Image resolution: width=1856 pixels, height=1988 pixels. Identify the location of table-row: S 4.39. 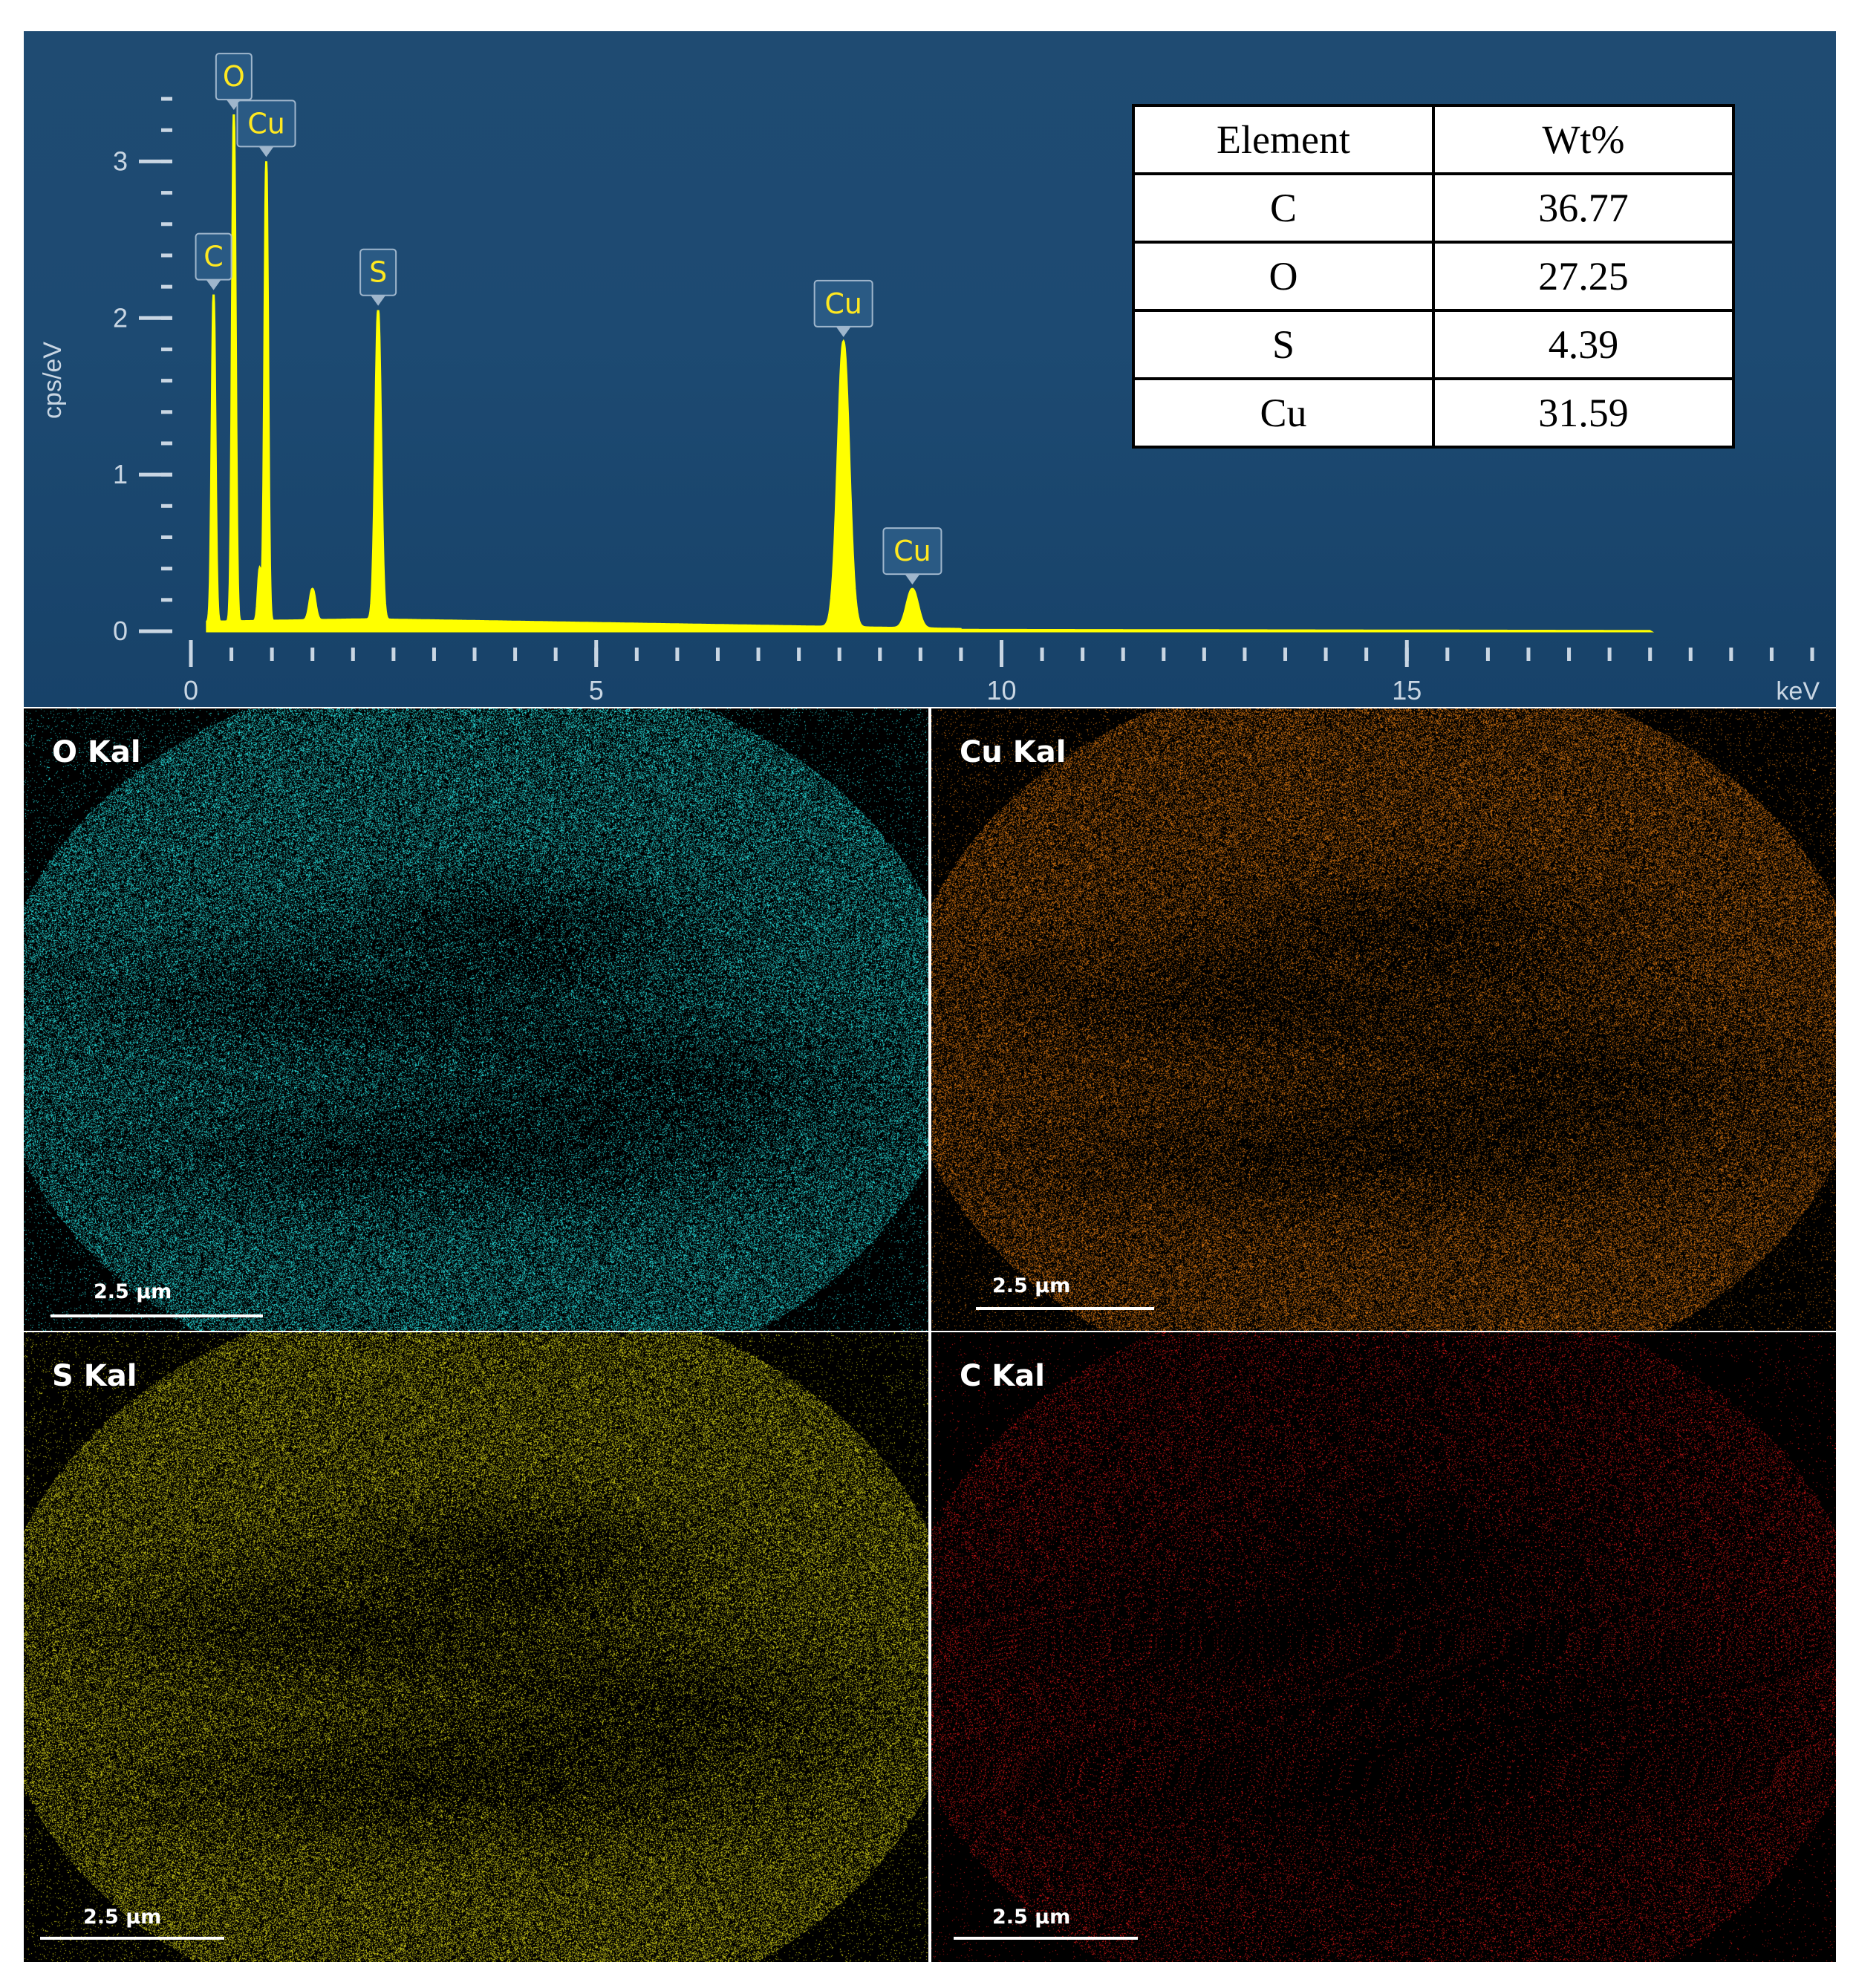
(1433, 344).